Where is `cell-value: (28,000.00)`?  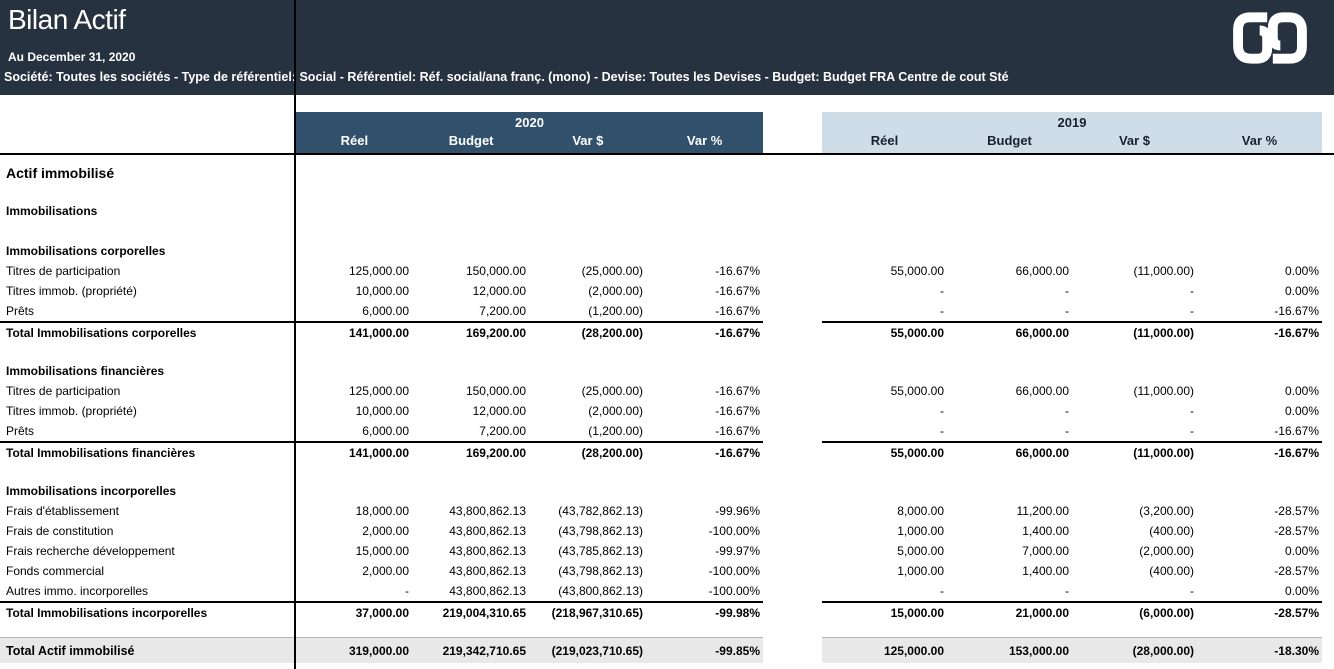
cell-value: (28,000.00) is located at coordinates (1134, 650).